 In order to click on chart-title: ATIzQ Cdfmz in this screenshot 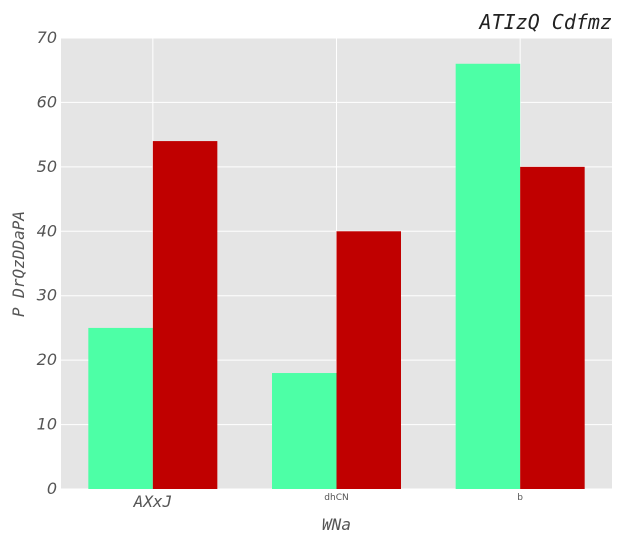, I will do `click(545, 22)`.